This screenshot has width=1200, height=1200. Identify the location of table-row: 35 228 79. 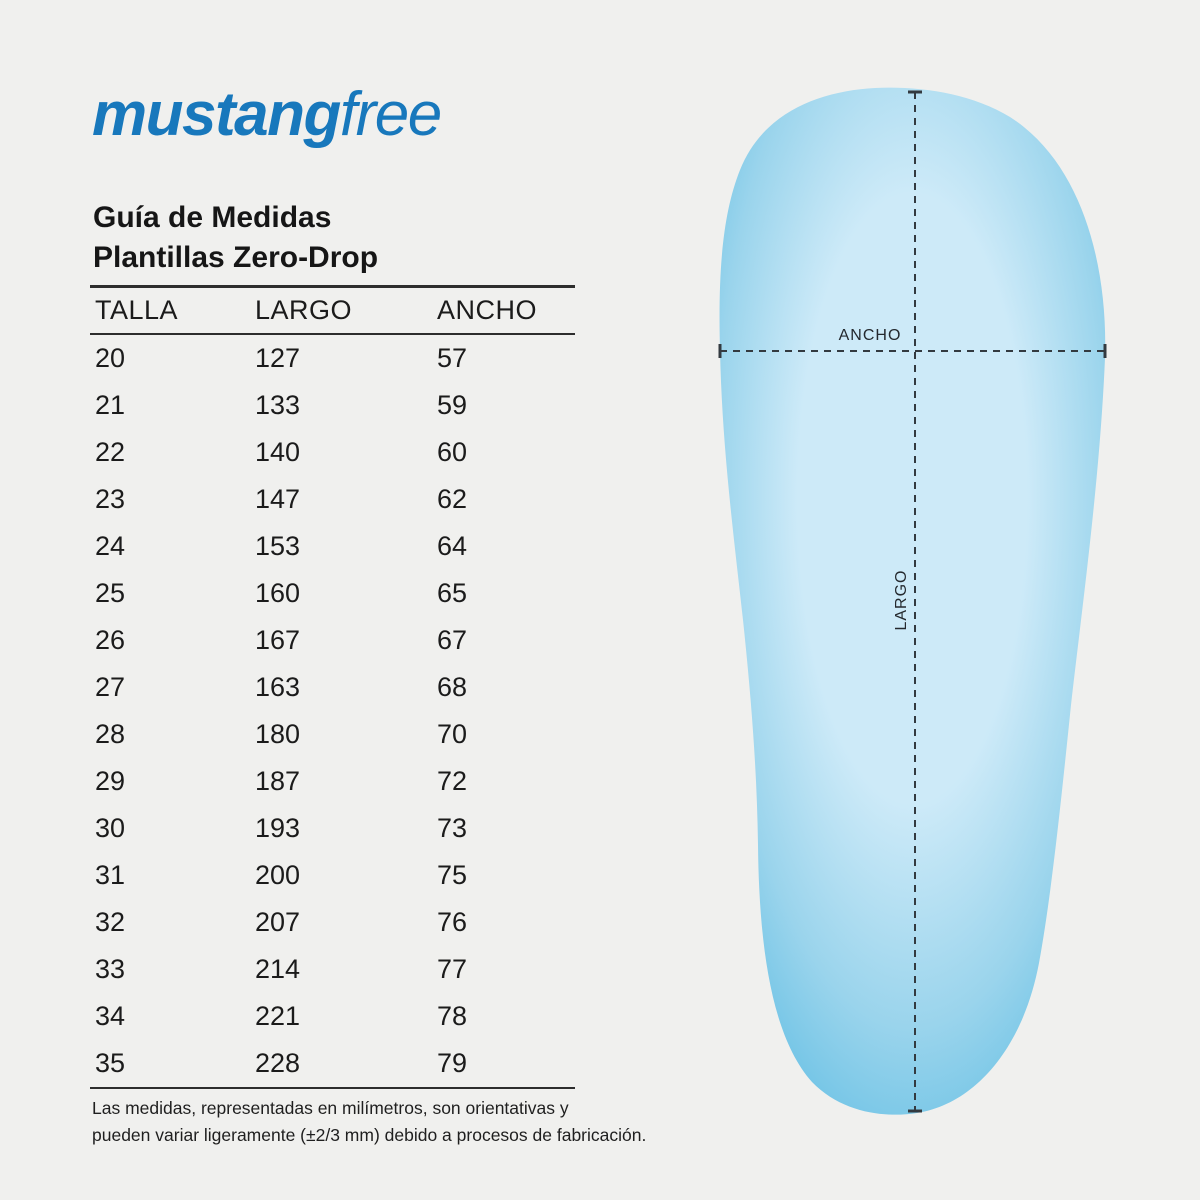
(332, 1064).